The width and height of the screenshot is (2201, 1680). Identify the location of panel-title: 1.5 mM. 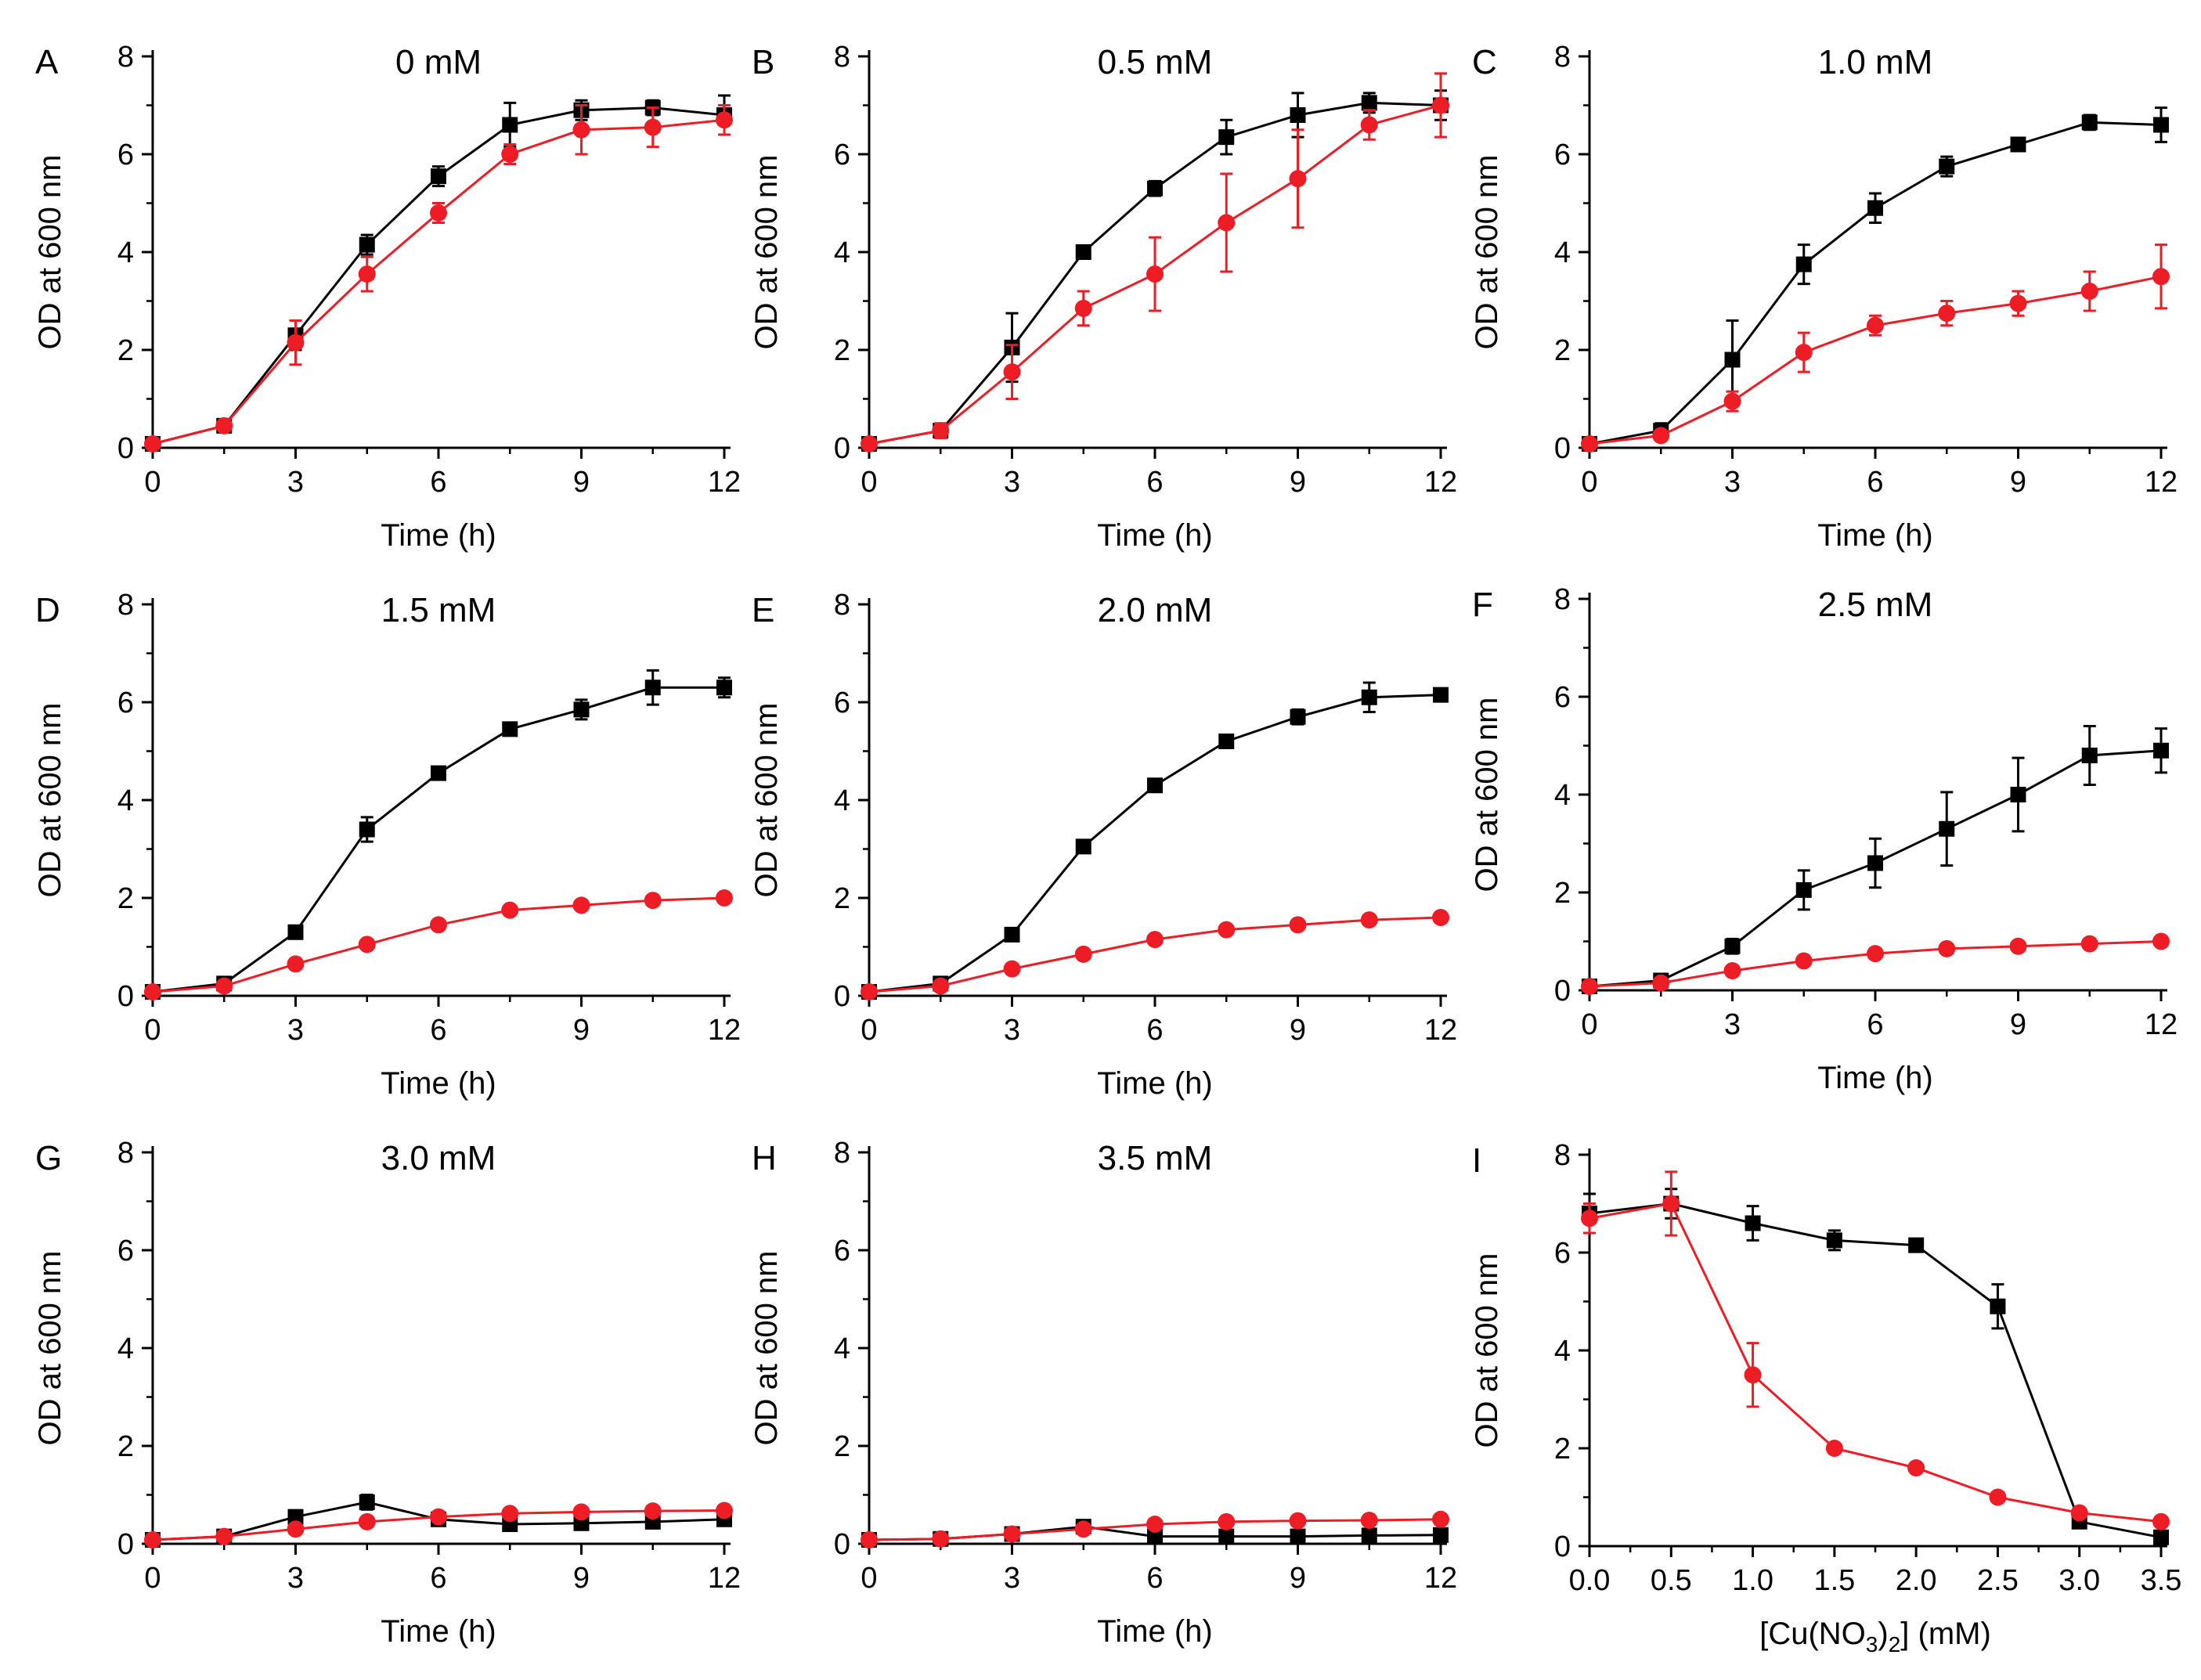
(438, 610).